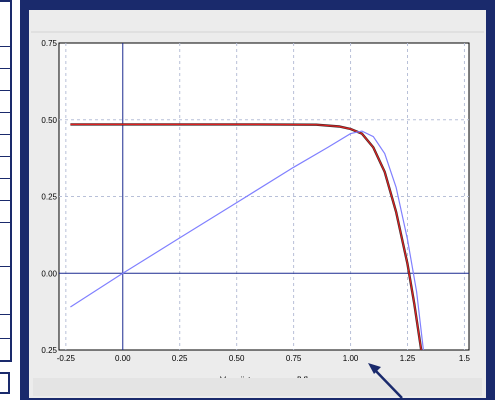  Describe the element at coordinates (294, 358) in the screenshot. I see `x-tick-label: 0.75` at that location.